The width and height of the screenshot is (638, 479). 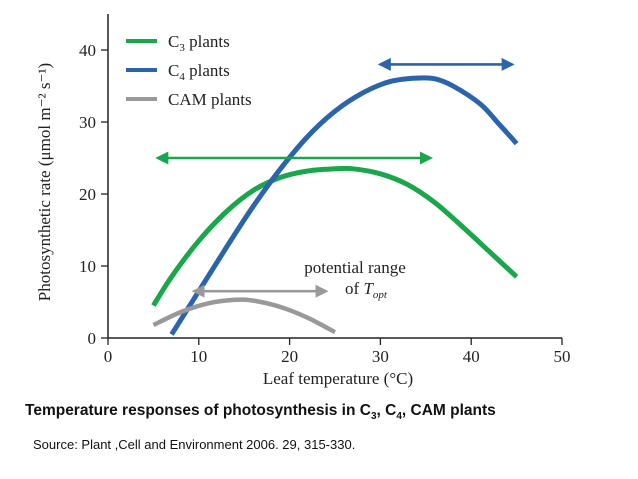 I want to click on caption-c3-subscript: 3, so click(x=373, y=417).